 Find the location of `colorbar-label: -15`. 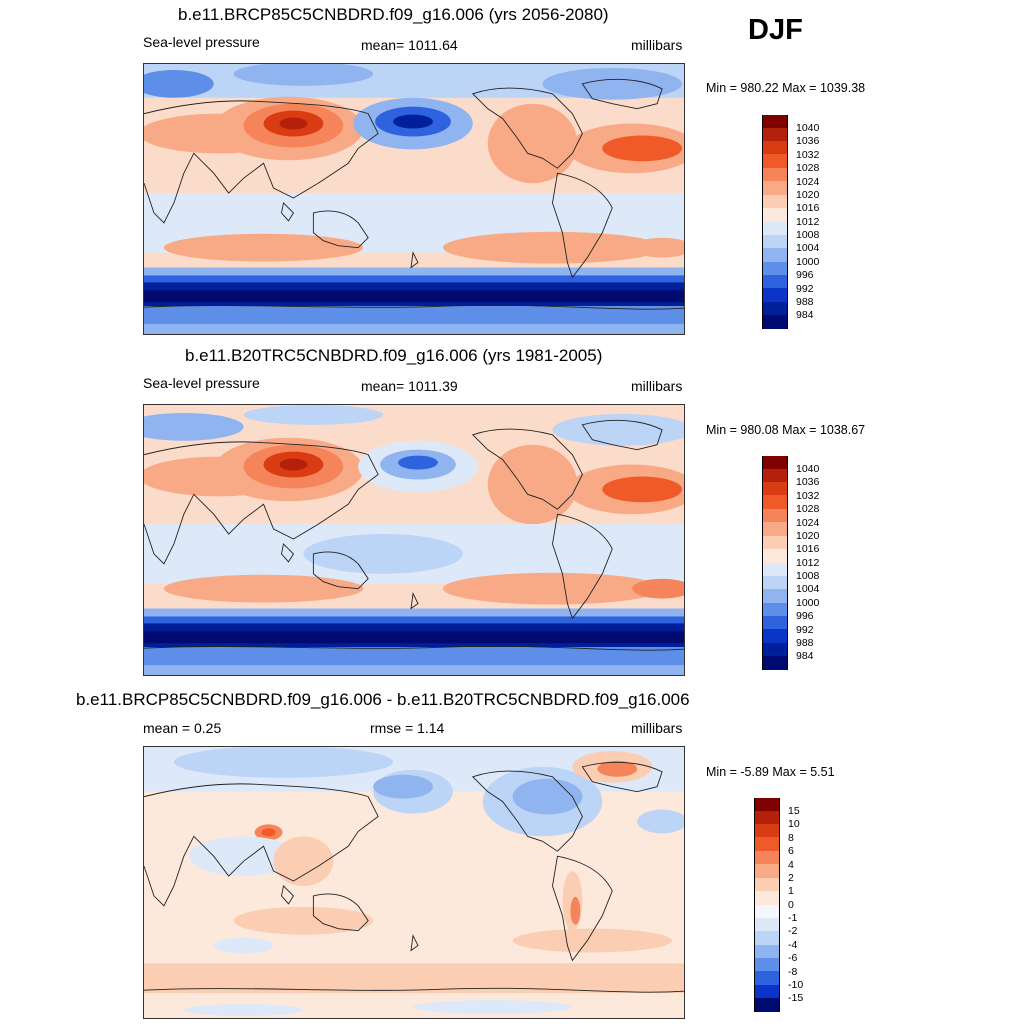

colorbar-label: -15 is located at coordinates (796, 998).